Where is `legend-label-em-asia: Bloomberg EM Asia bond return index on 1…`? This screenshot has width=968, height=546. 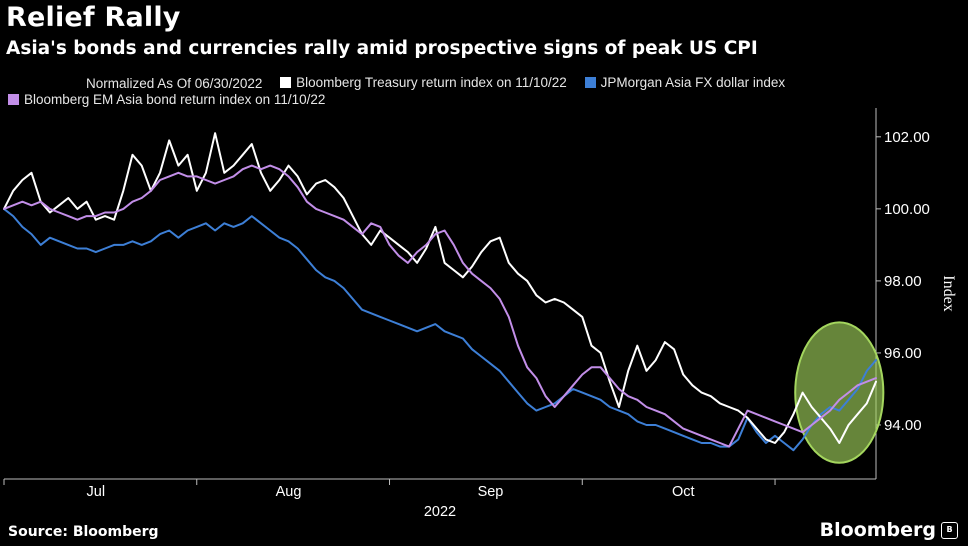
legend-label-em-asia: Bloomberg EM Asia bond return index on 1… is located at coordinates (175, 99).